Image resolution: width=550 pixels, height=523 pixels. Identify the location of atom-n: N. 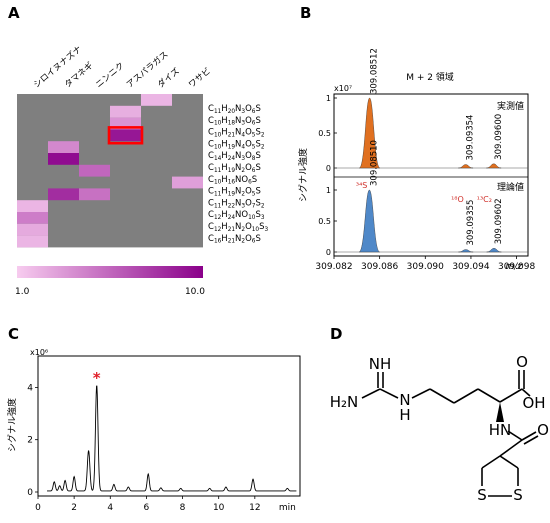
(404, 400).